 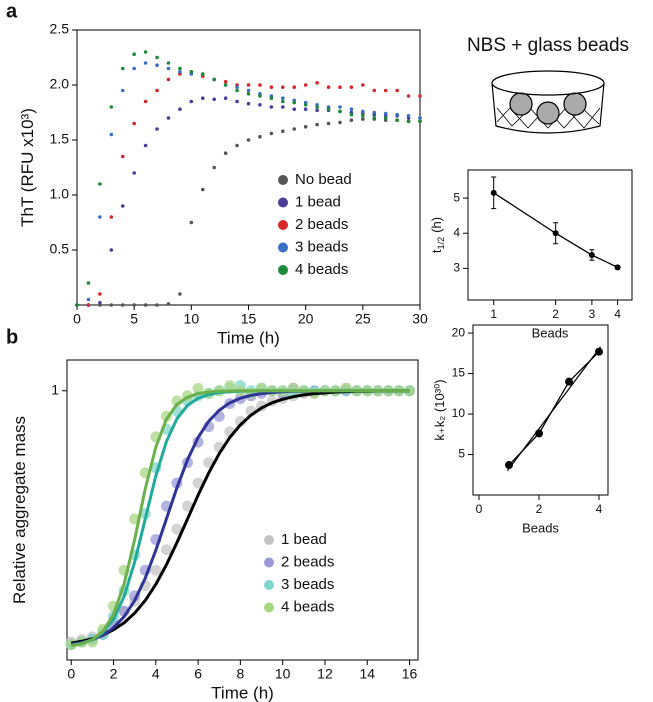 What do you see at coordinates (540, 527) in the screenshot?
I see `x-axis-label: Beads` at bounding box center [540, 527].